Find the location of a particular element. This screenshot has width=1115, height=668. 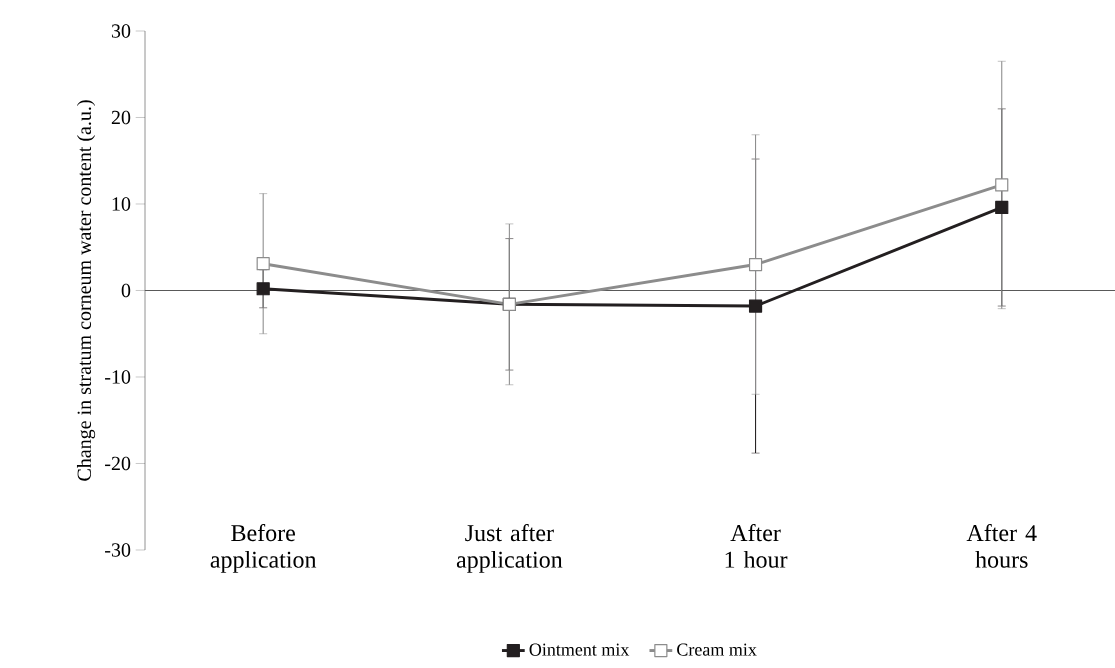

y-tick-label: -30 is located at coordinates (118, 550).